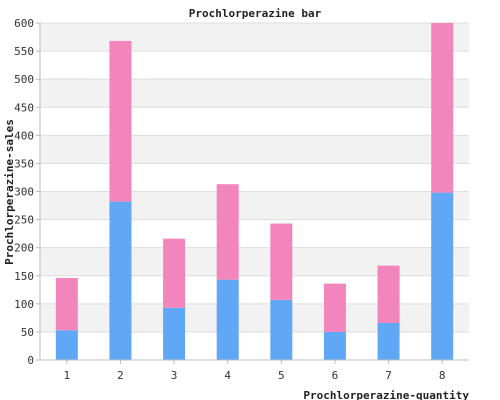  I want to click on y-axis-title: Prochlorperazine-sales, so click(9, 192).